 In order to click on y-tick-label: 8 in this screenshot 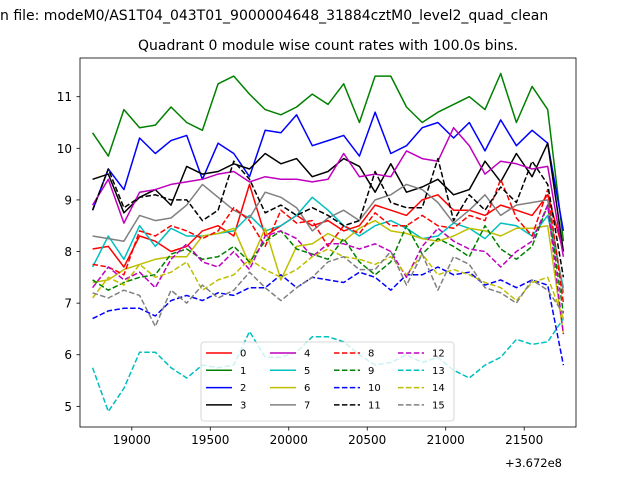, I will do `click(68, 252)`.